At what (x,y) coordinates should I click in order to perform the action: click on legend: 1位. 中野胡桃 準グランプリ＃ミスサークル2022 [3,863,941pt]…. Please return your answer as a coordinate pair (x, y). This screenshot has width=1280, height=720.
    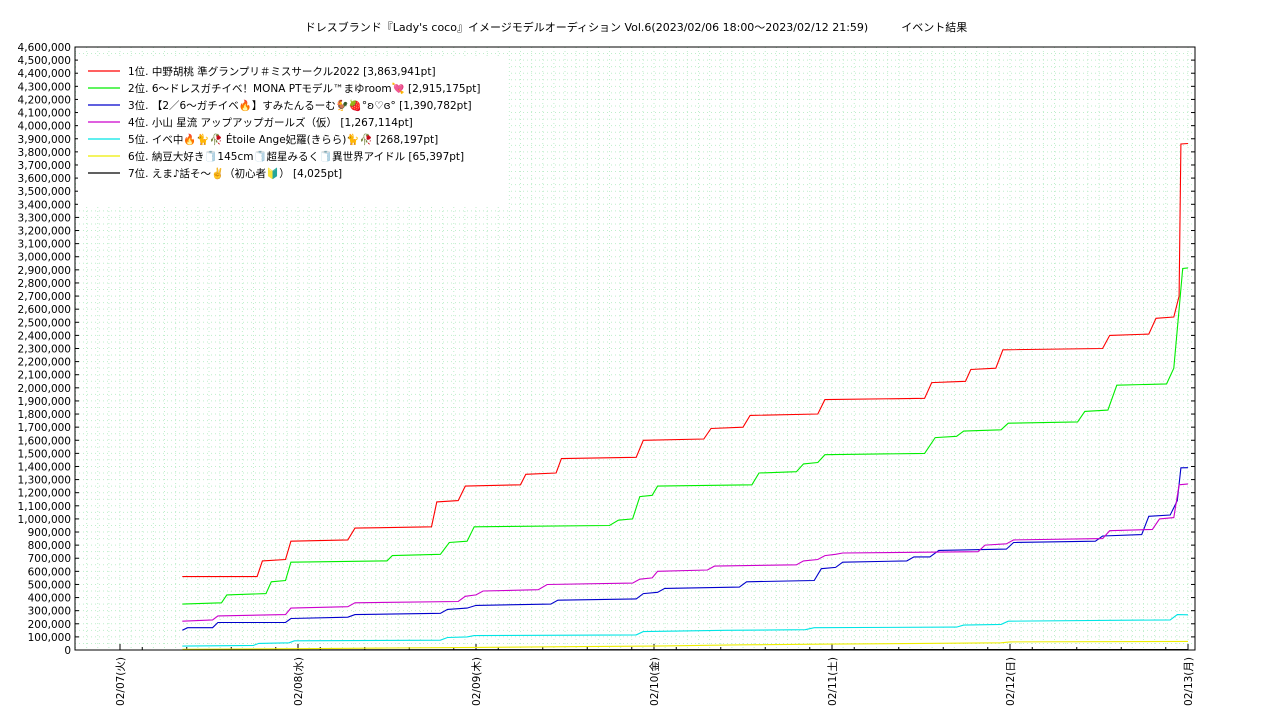
    Looking at the image, I should click on (293, 132).